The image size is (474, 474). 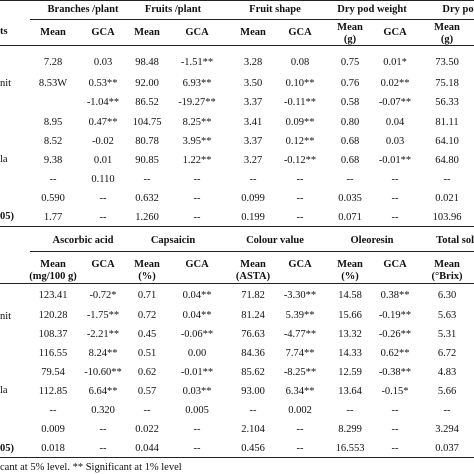 What do you see at coordinates (7, 216) in the screenshot?
I see `table1-row-label: 05)` at bounding box center [7, 216].